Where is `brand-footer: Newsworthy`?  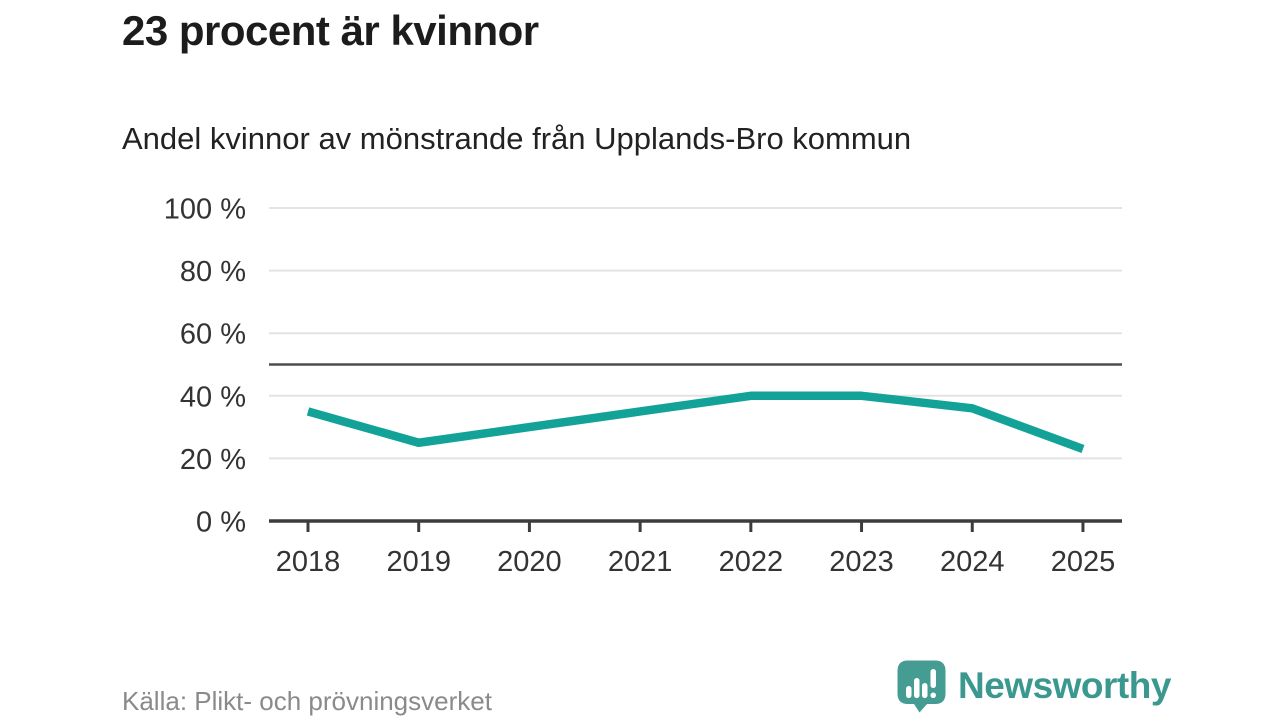 brand-footer: Newsworthy is located at coordinates (1034, 686).